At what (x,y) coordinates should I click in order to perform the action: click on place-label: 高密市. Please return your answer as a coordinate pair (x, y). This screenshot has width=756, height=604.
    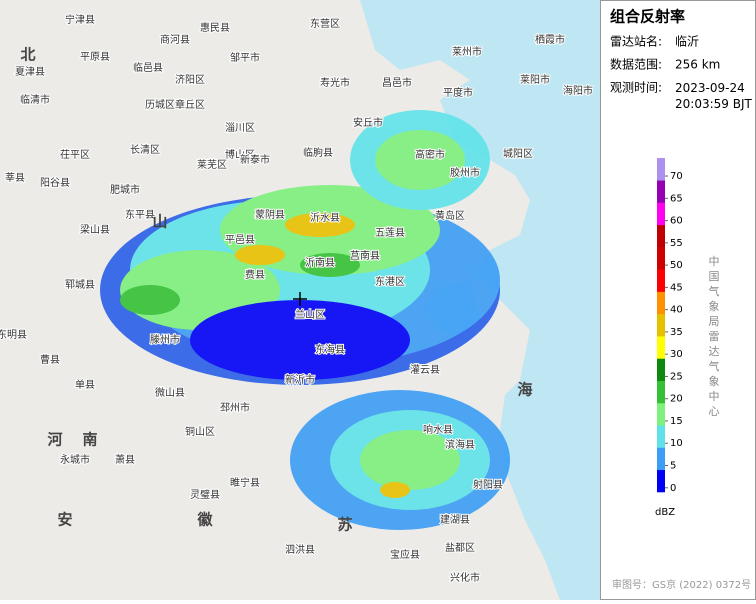
    Looking at the image, I should click on (430, 154).